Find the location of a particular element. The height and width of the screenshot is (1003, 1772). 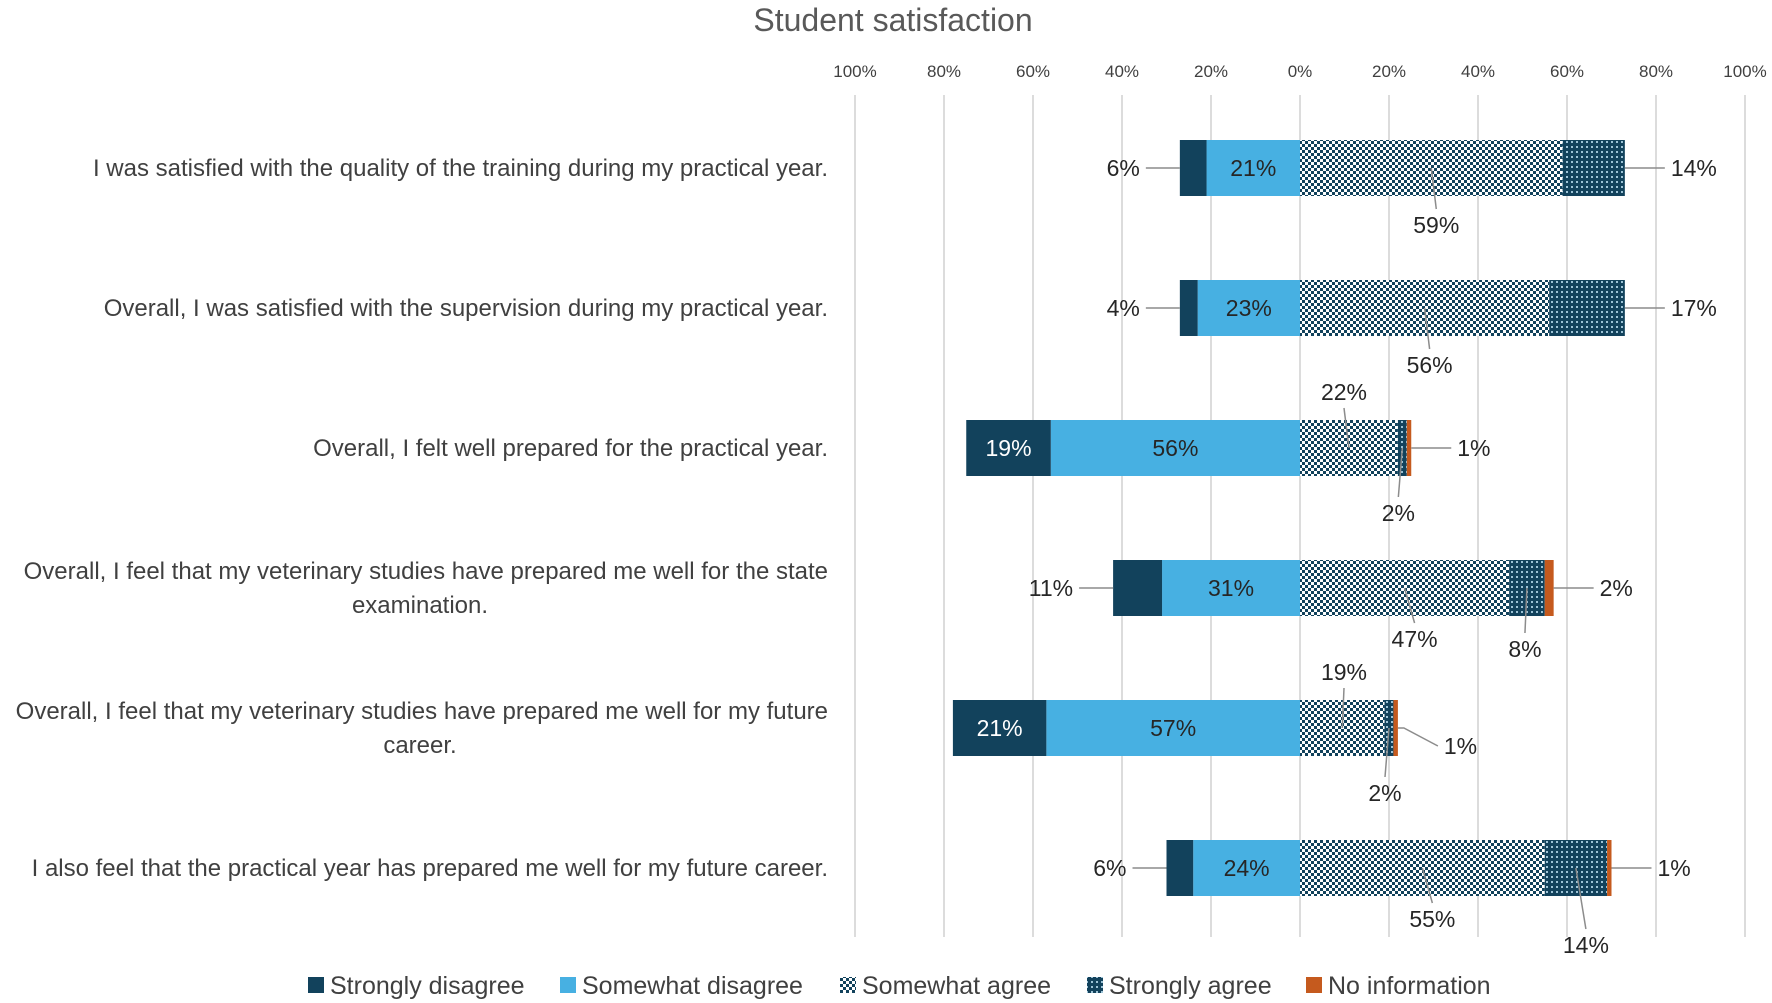

data-label: 23% is located at coordinates (1249, 308).